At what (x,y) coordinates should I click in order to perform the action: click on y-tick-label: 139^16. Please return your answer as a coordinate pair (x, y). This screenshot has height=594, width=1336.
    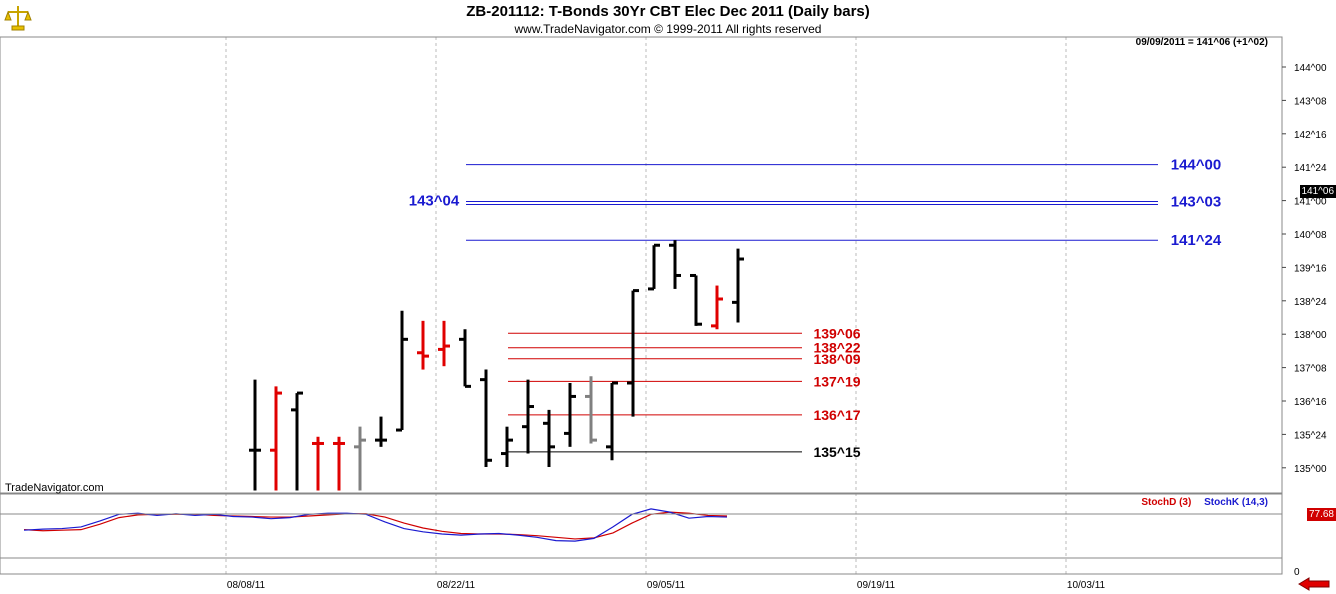
    Looking at the image, I should click on (1310, 268).